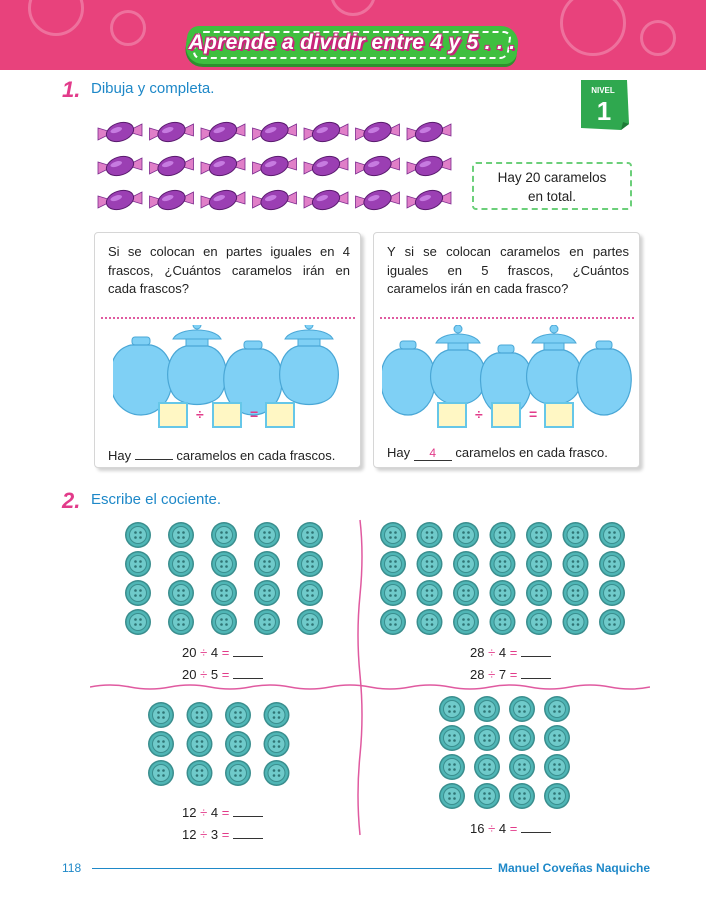 This screenshot has width=706, height=900. What do you see at coordinates (156, 499) in the screenshot?
I see `section2-title: Escribe el cociente.` at bounding box center [156, 499].